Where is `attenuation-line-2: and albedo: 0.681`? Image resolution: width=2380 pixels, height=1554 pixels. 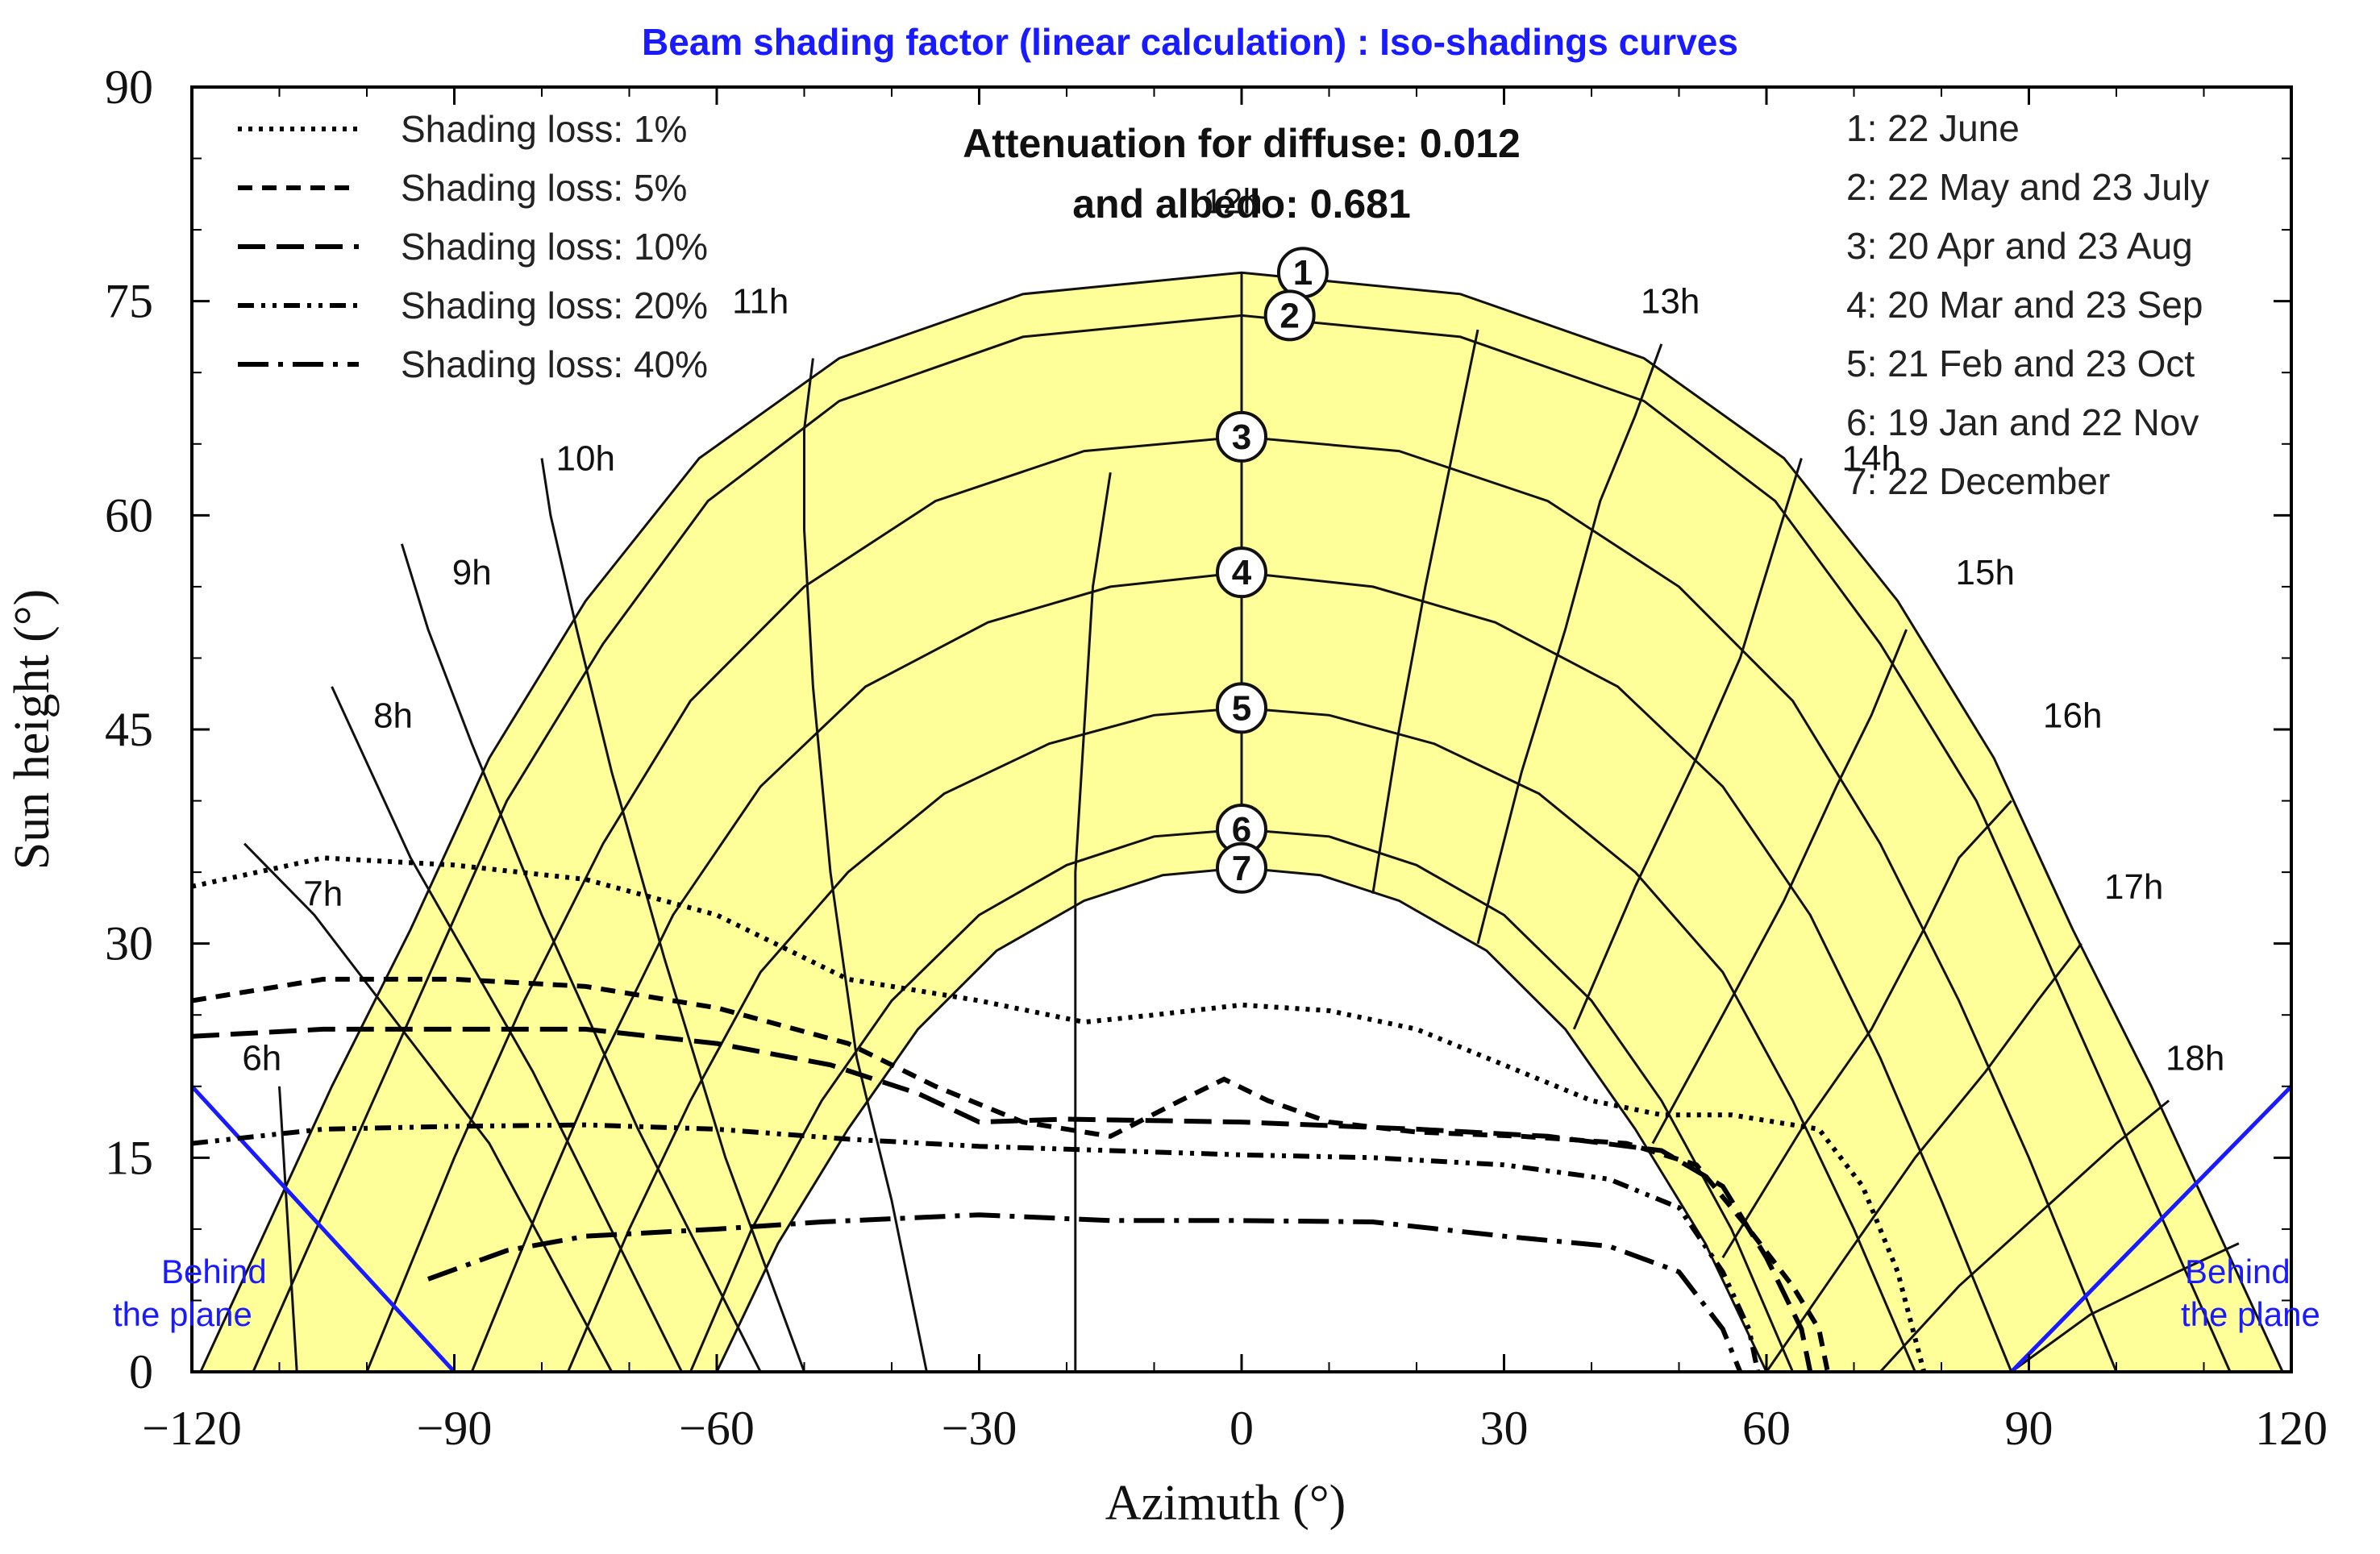
attenuation-line-2: and albedo: 0.681 is located at coordinates (1241, 203).